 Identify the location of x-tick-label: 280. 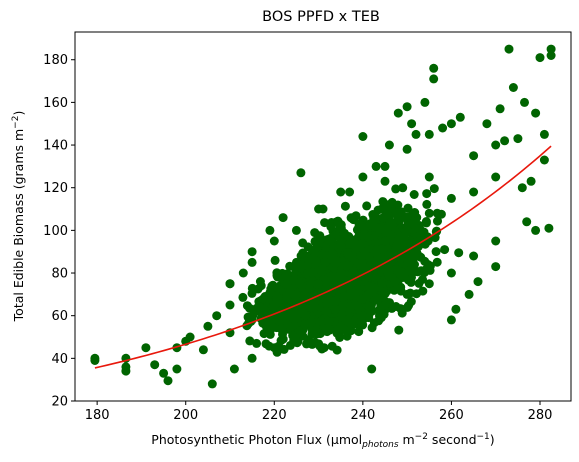
(540, 415).